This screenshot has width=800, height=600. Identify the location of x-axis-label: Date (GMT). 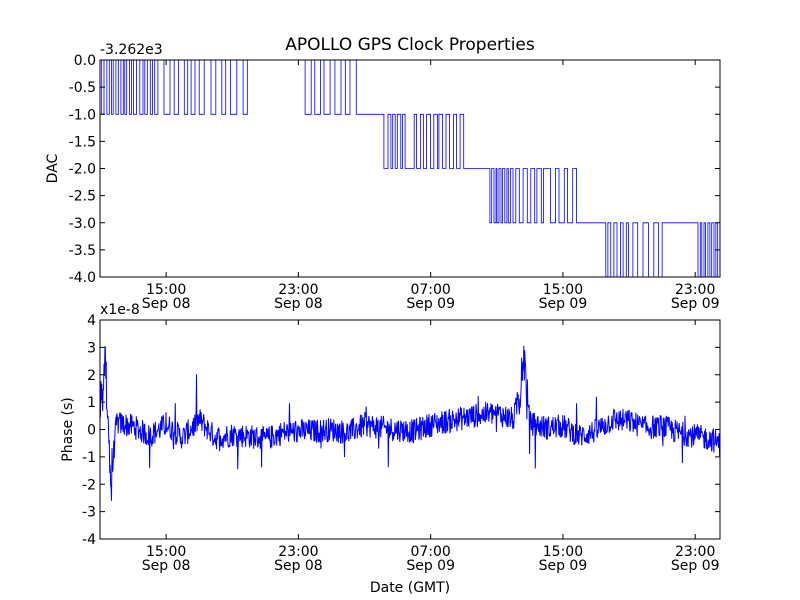
(410, 588).